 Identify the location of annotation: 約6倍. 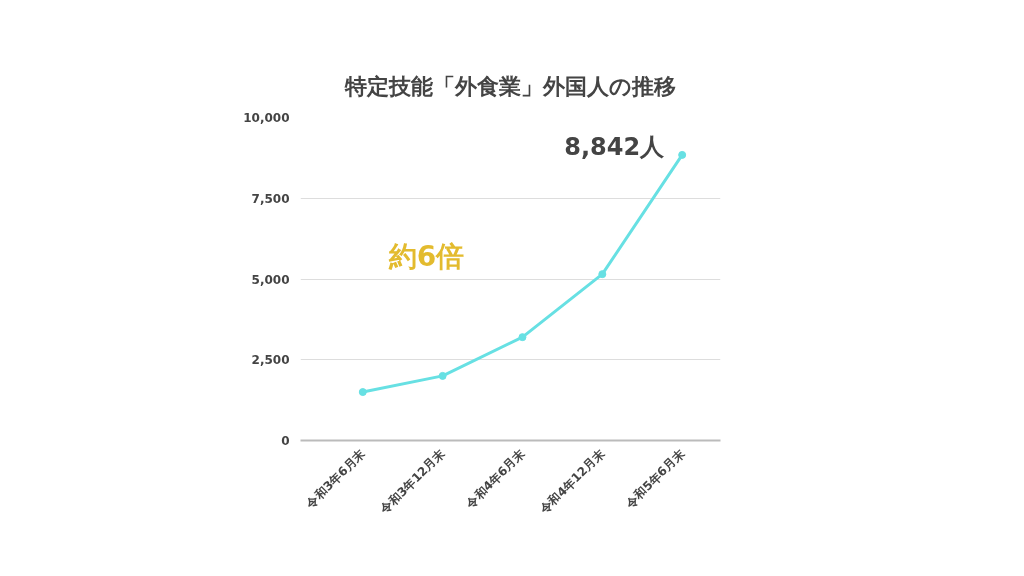
(426, 256).